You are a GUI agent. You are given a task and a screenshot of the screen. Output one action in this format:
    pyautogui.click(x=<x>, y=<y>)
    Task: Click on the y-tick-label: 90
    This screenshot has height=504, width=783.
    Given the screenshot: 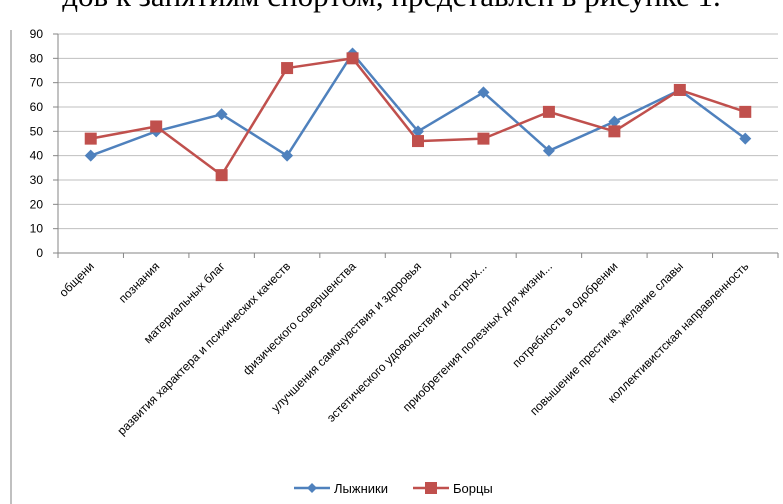 What is the action you would take?
    pyautogui.click(x=37, y=34)
    